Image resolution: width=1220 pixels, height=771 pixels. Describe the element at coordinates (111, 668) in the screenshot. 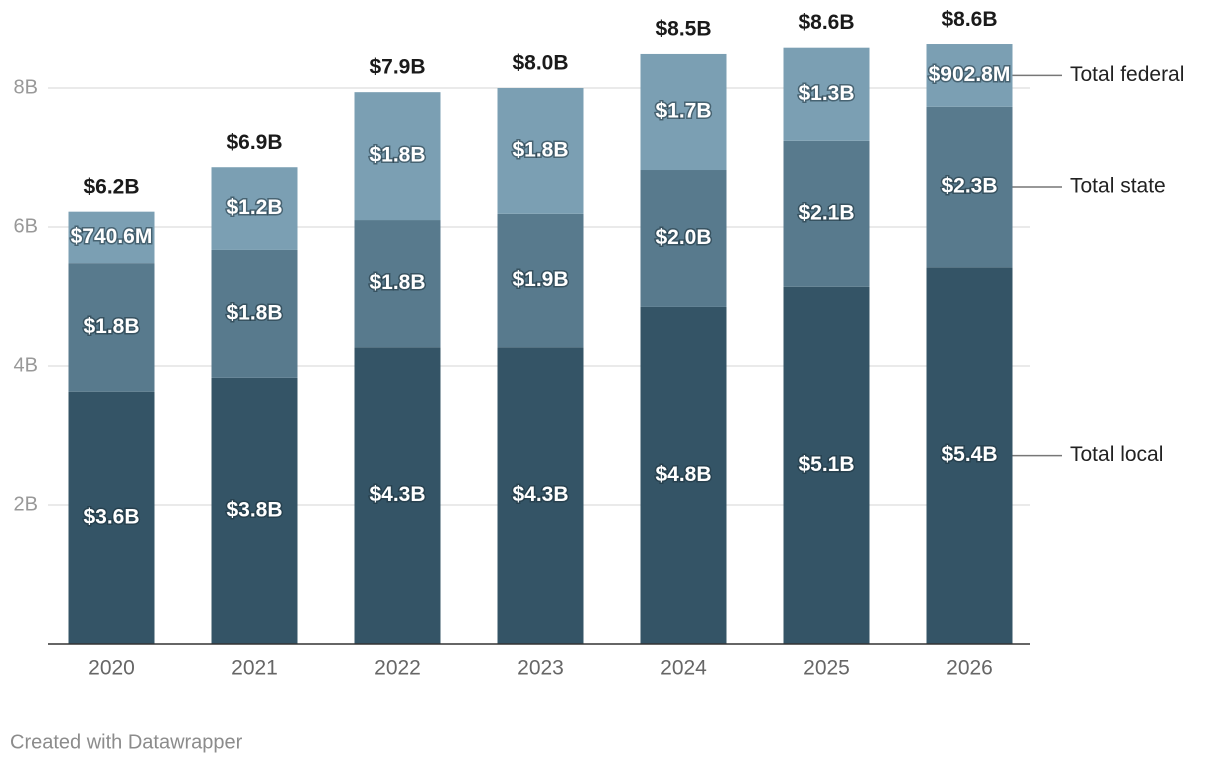

I see `x-tick-label: 2020` at that location.